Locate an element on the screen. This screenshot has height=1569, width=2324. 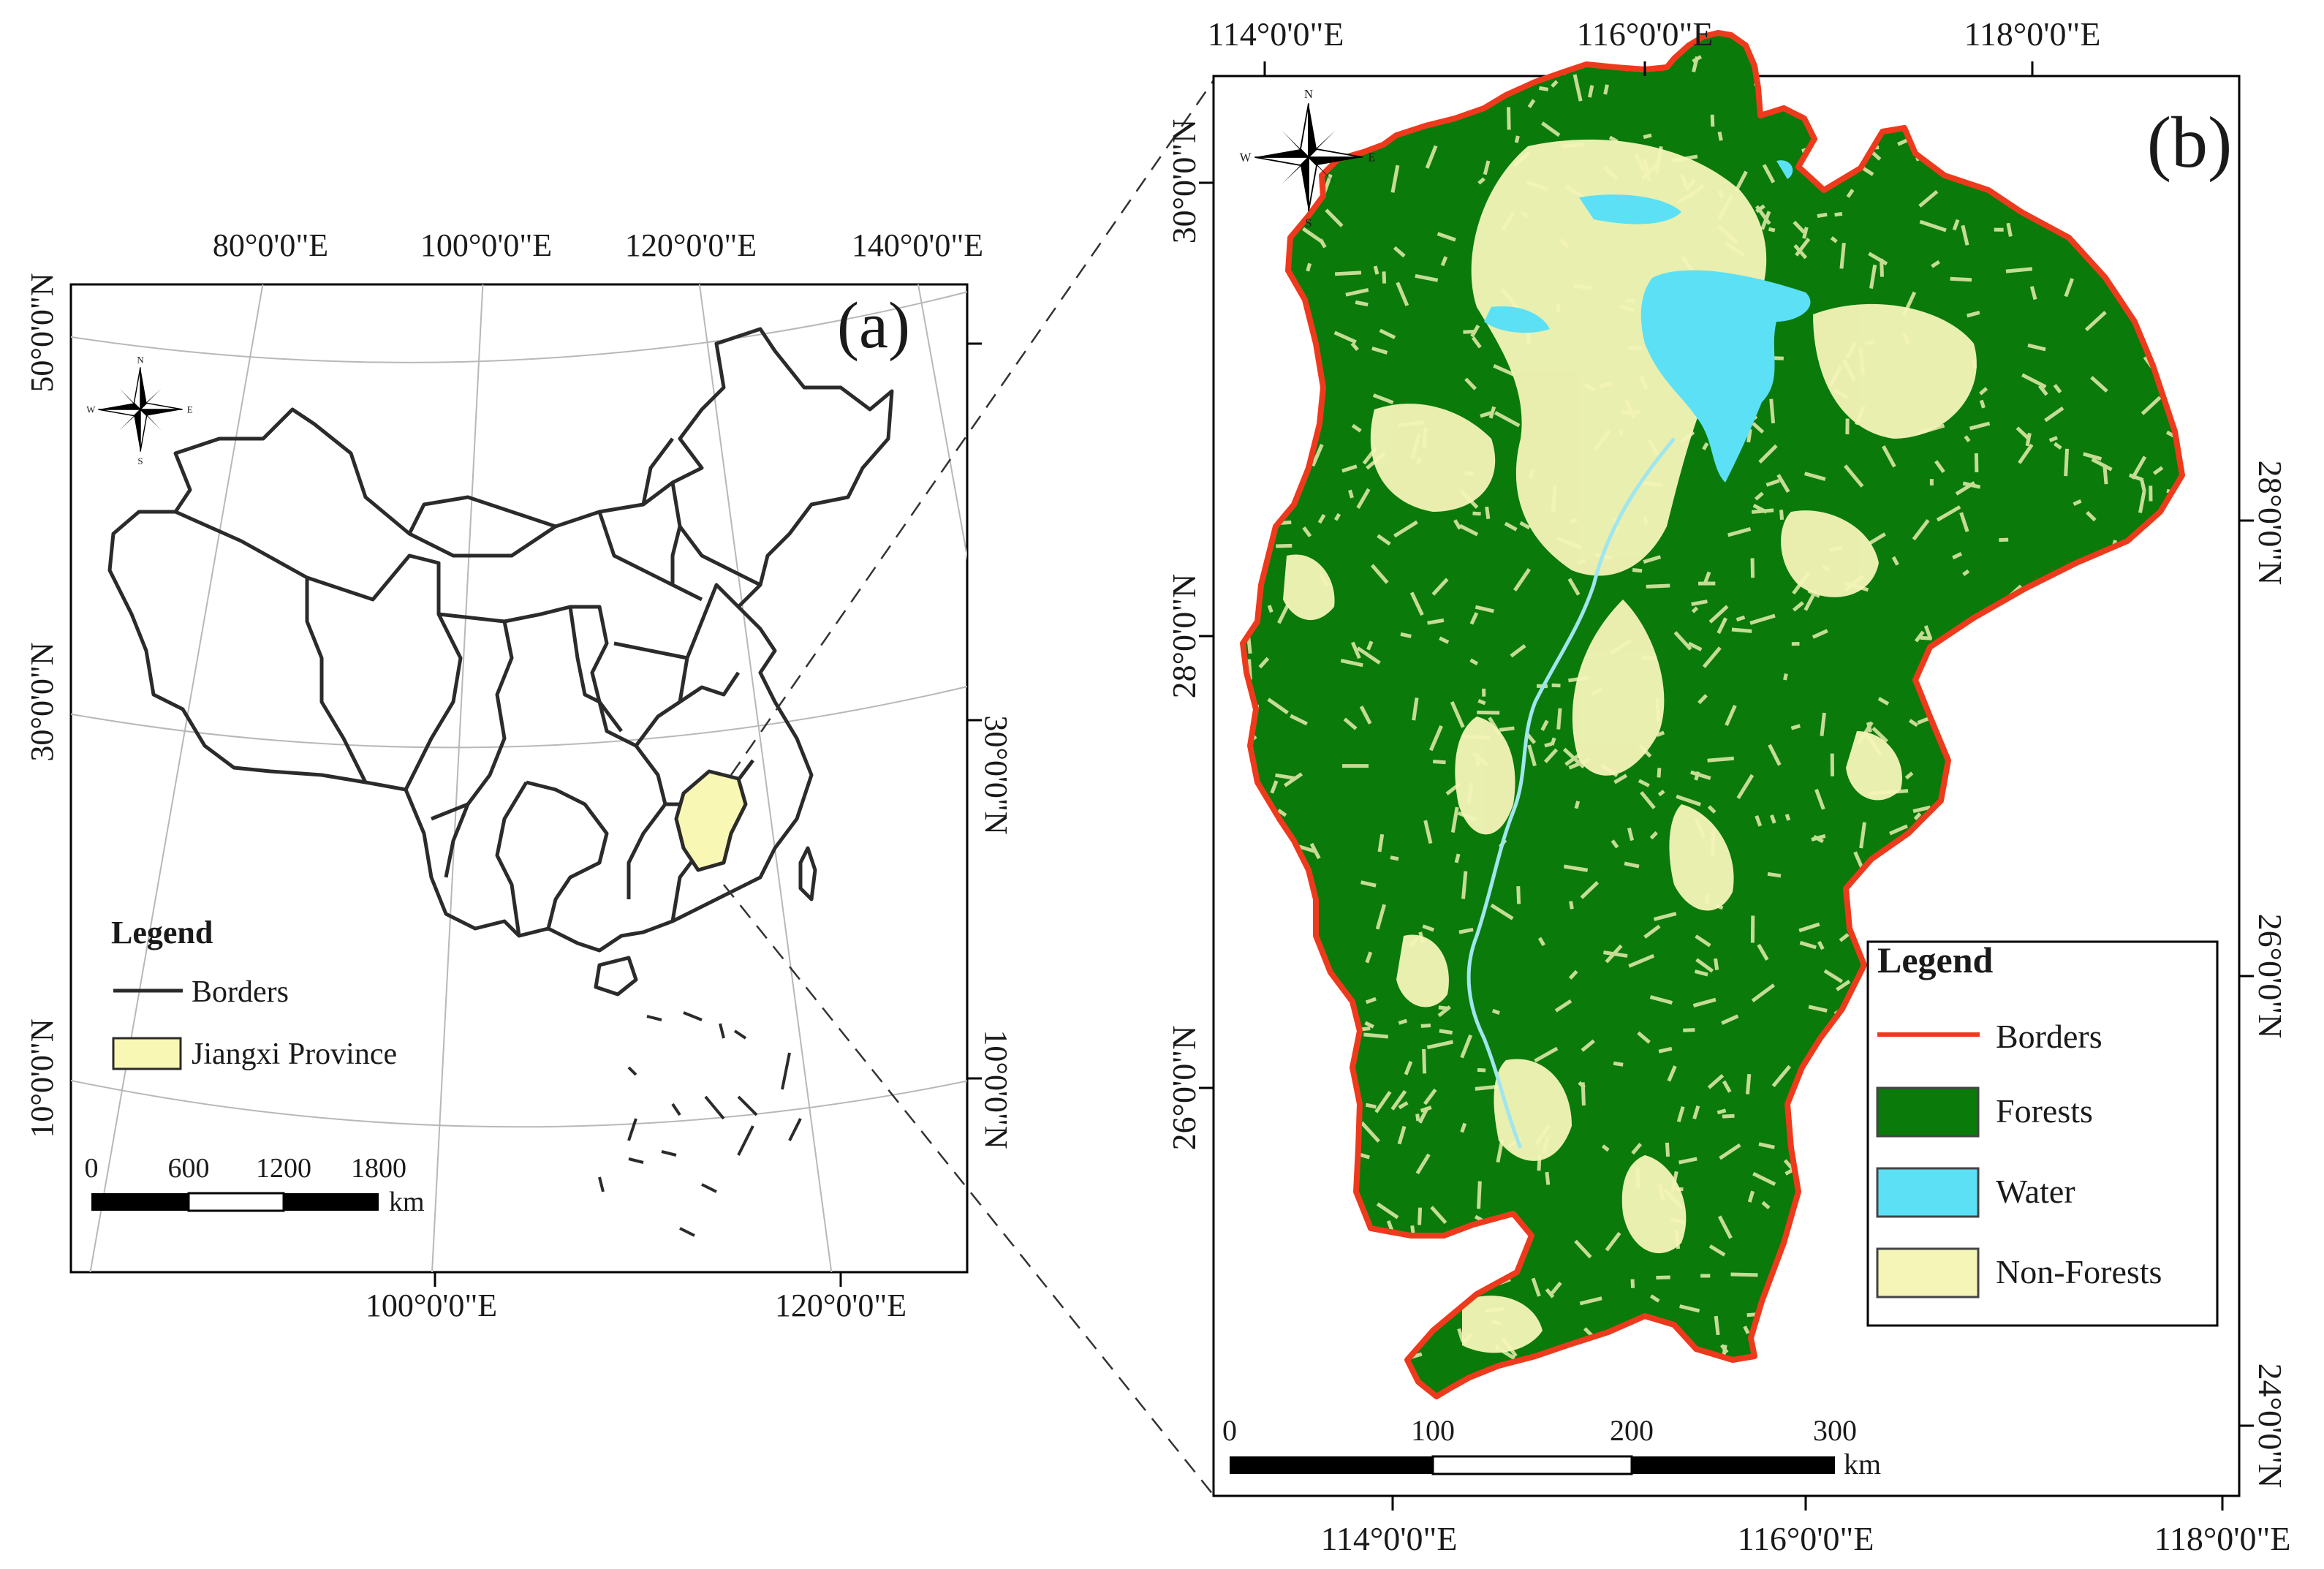
b-left-lat-1: 28°0'0"N is located at coordinates (1184, 637).